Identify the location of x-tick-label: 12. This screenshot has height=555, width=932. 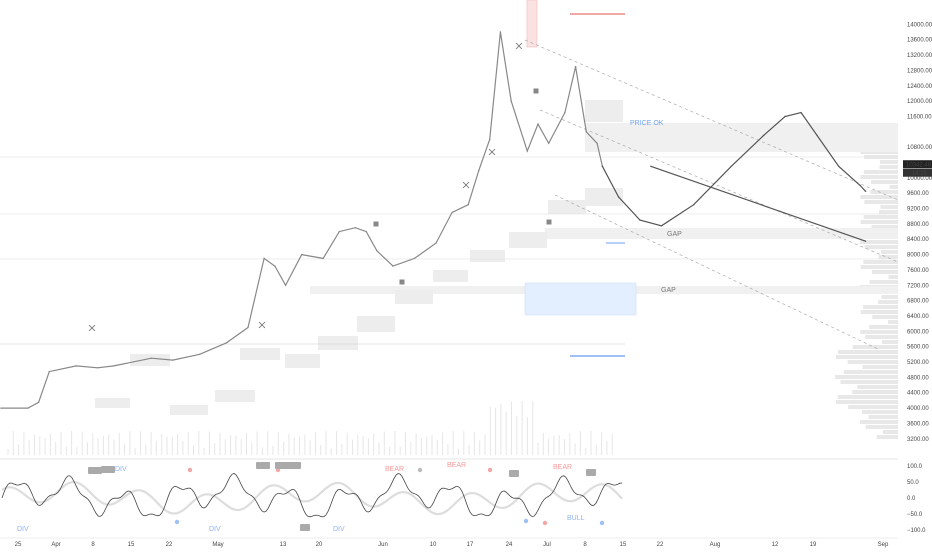
(775, 545).